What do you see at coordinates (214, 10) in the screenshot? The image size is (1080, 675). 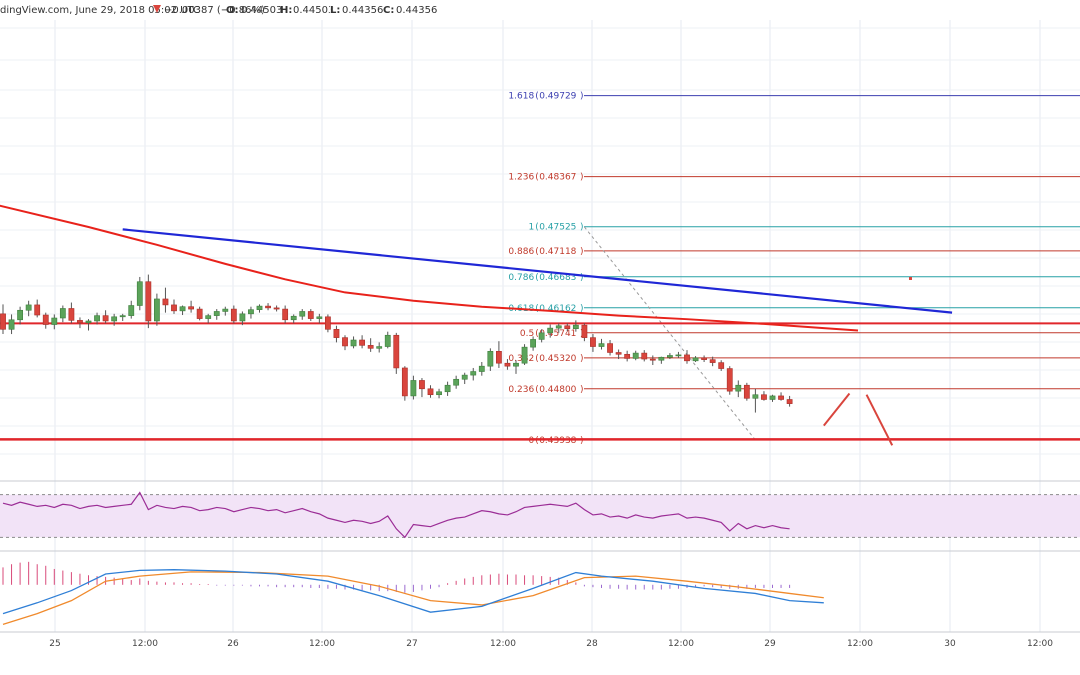 I see `price-change: −0.00387 (−0.86%)` at bounding box center [214, 10].